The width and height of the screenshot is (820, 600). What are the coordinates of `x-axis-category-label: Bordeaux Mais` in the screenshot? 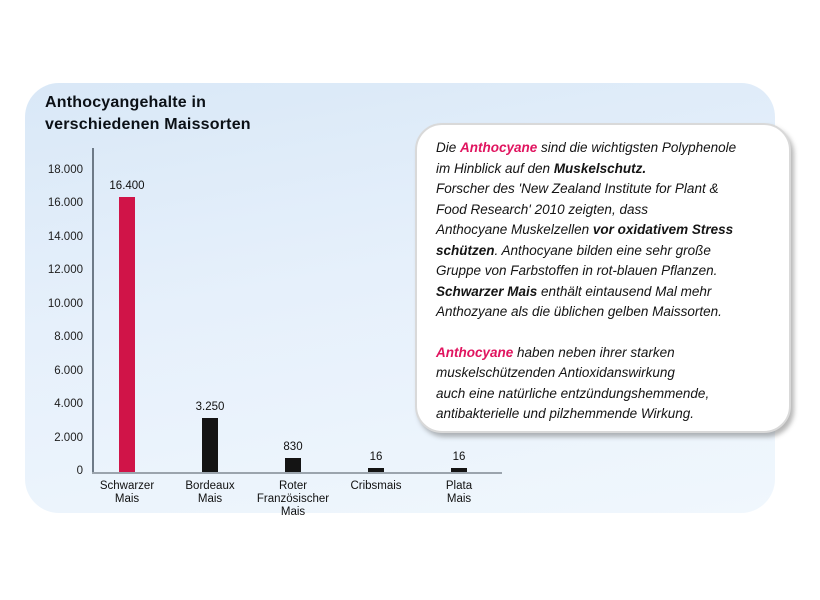 It's located at (210, 492).